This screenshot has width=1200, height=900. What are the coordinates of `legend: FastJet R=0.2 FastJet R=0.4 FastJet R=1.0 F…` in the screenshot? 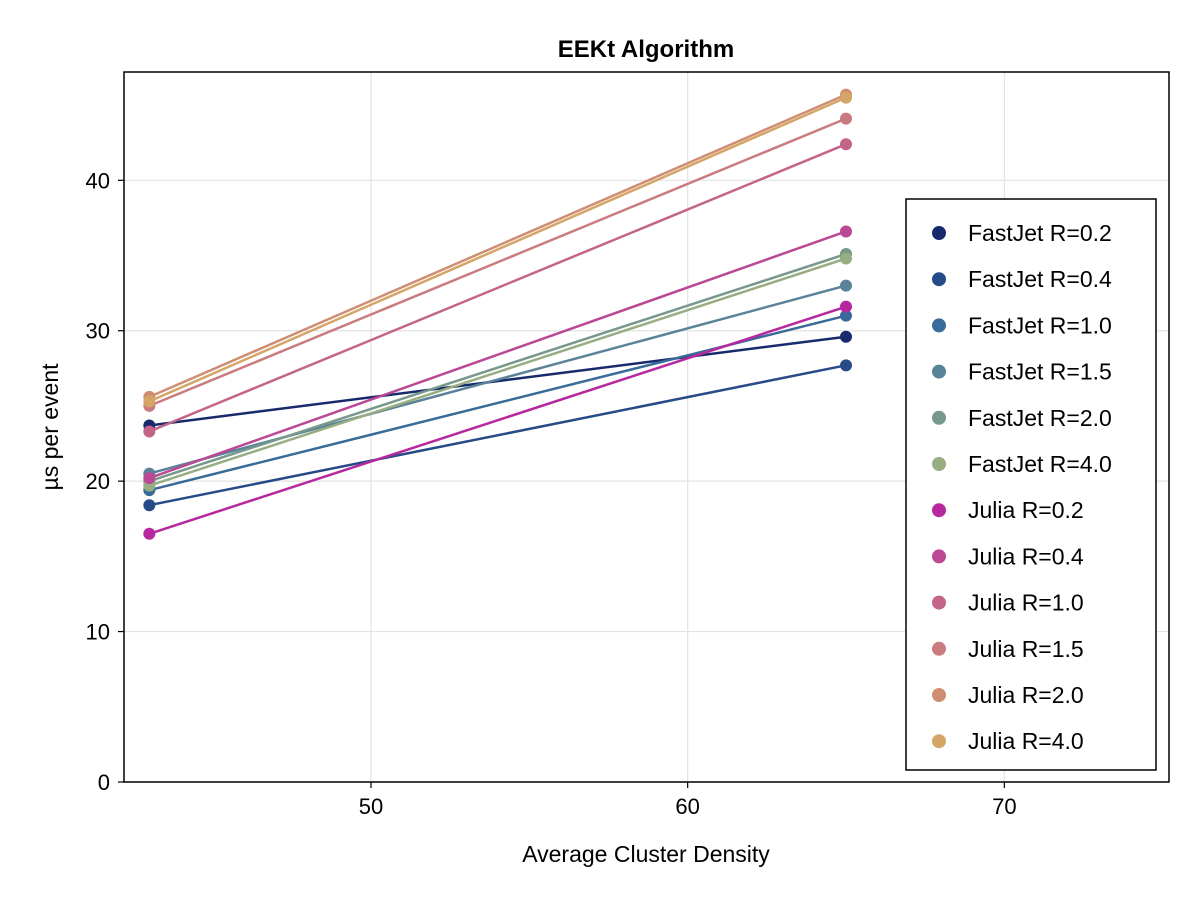 It's located at (1031, 484).